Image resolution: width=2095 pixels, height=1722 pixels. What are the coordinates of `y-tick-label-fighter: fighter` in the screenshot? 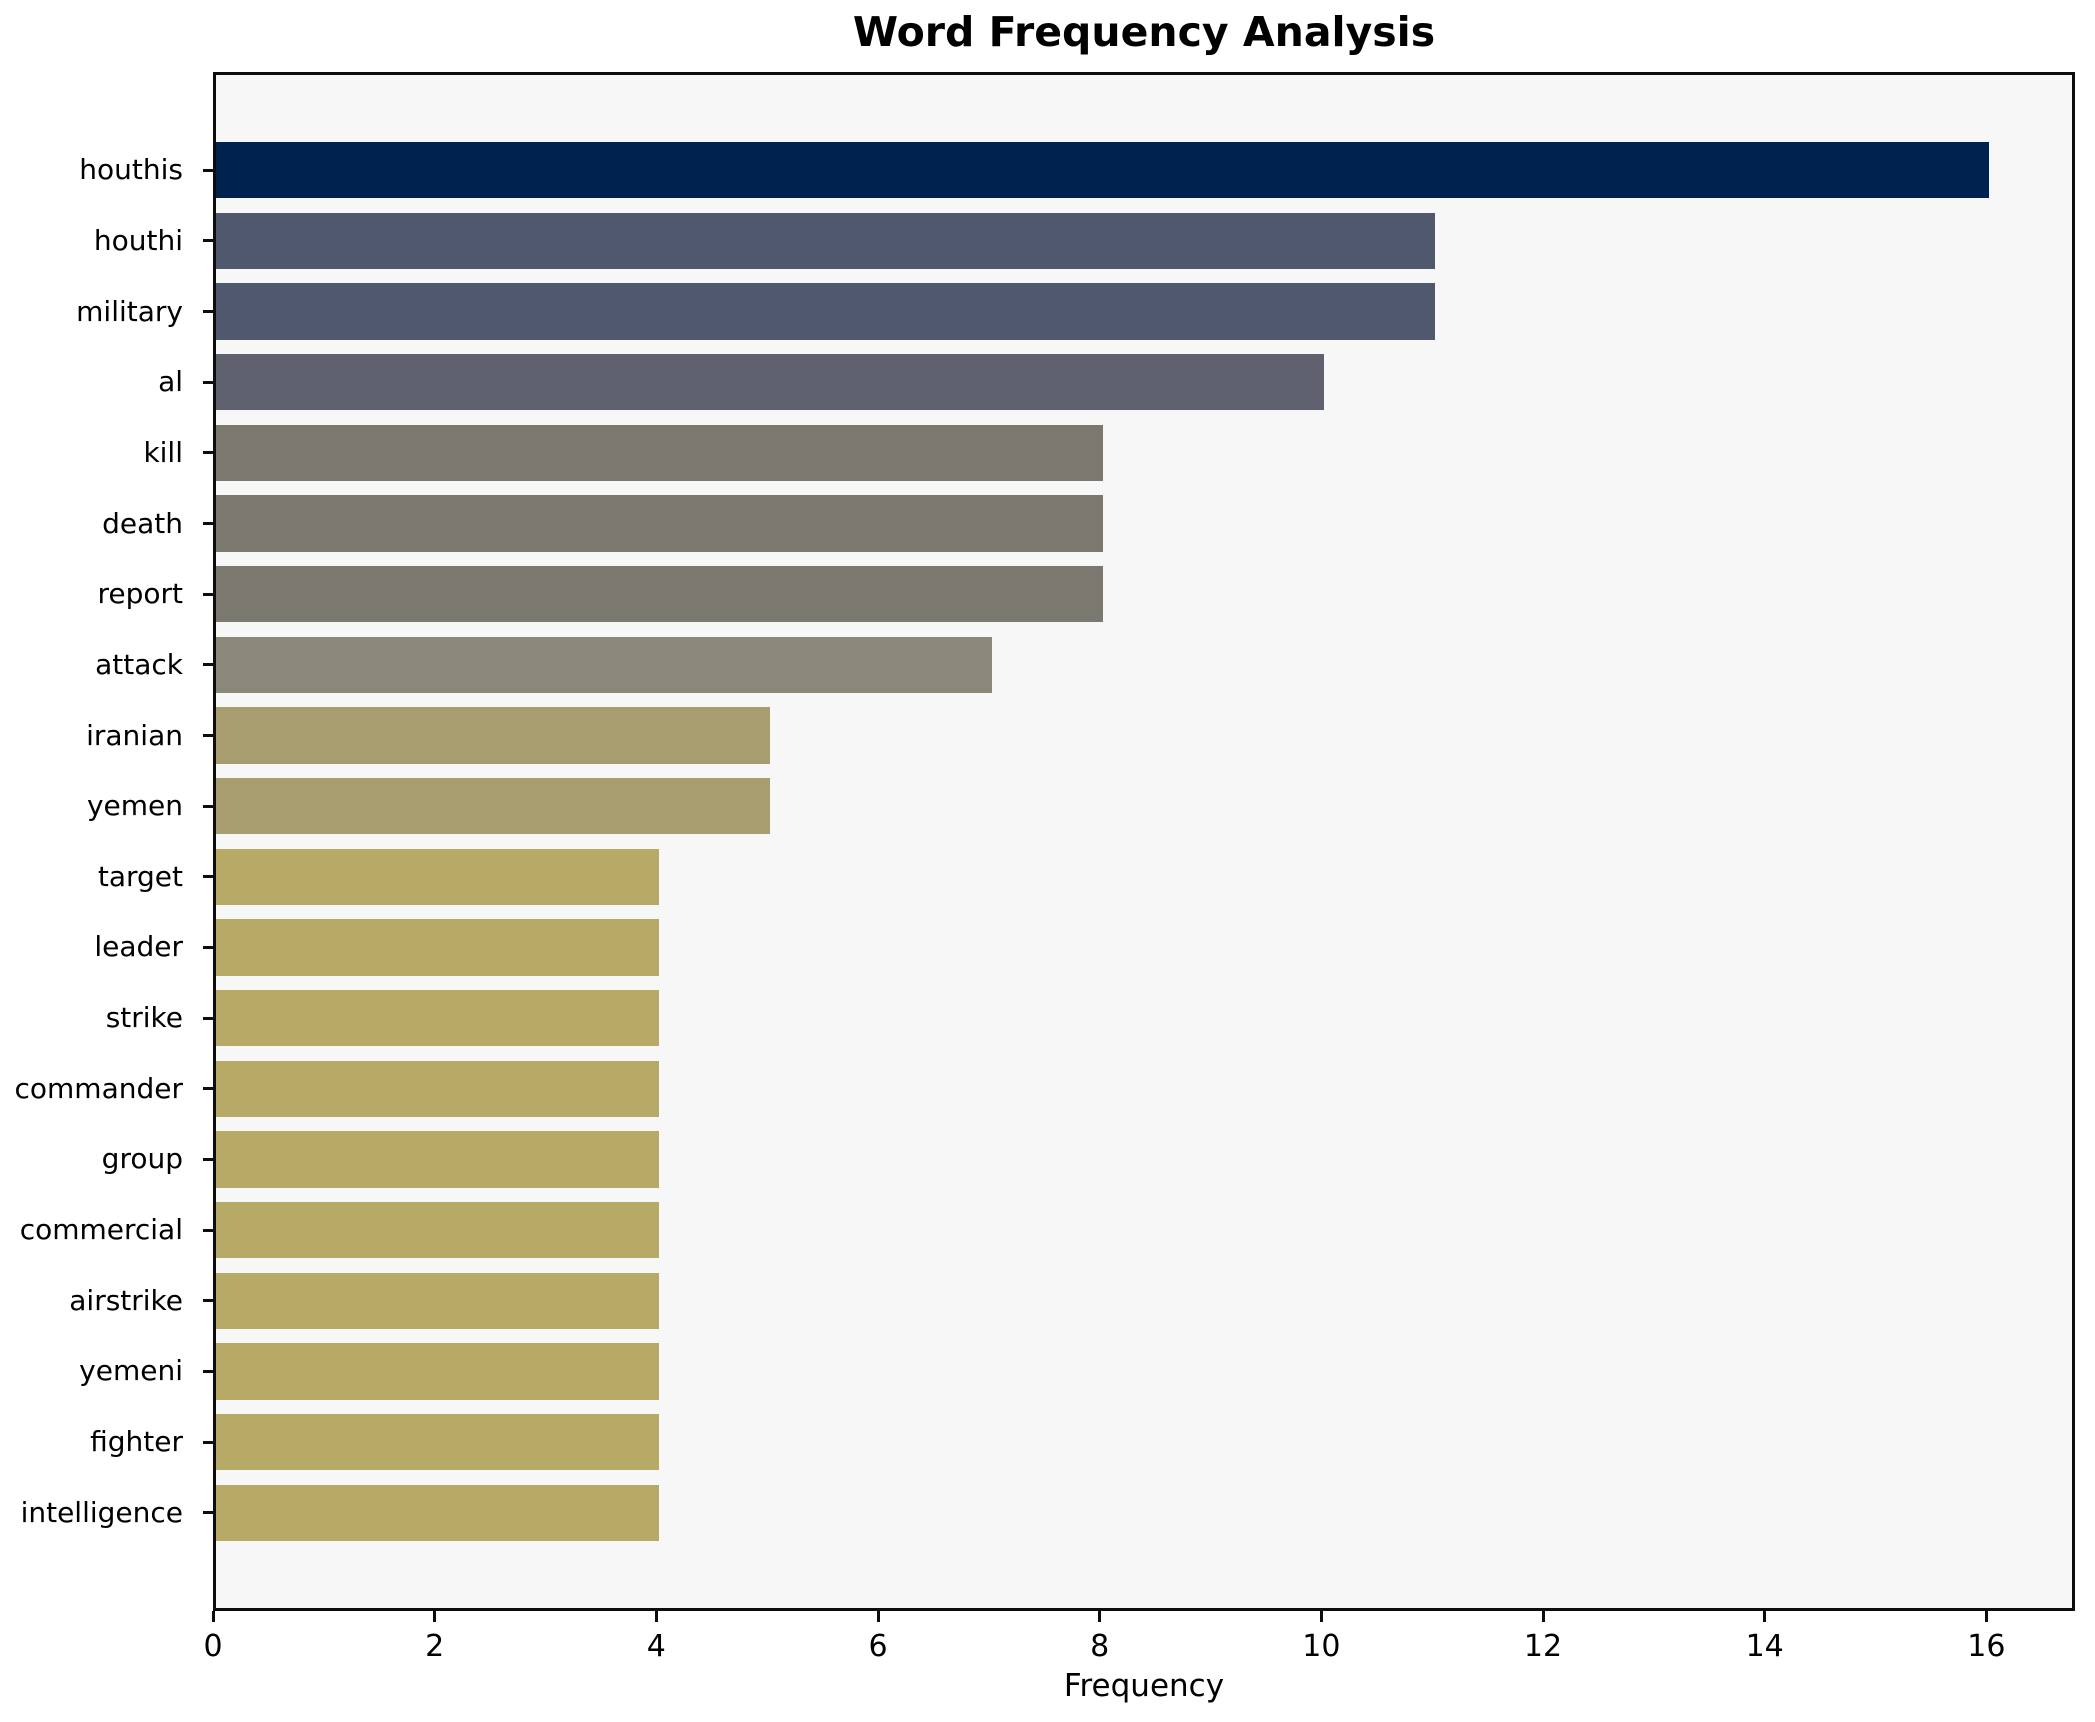 It's located at (136, 1442).